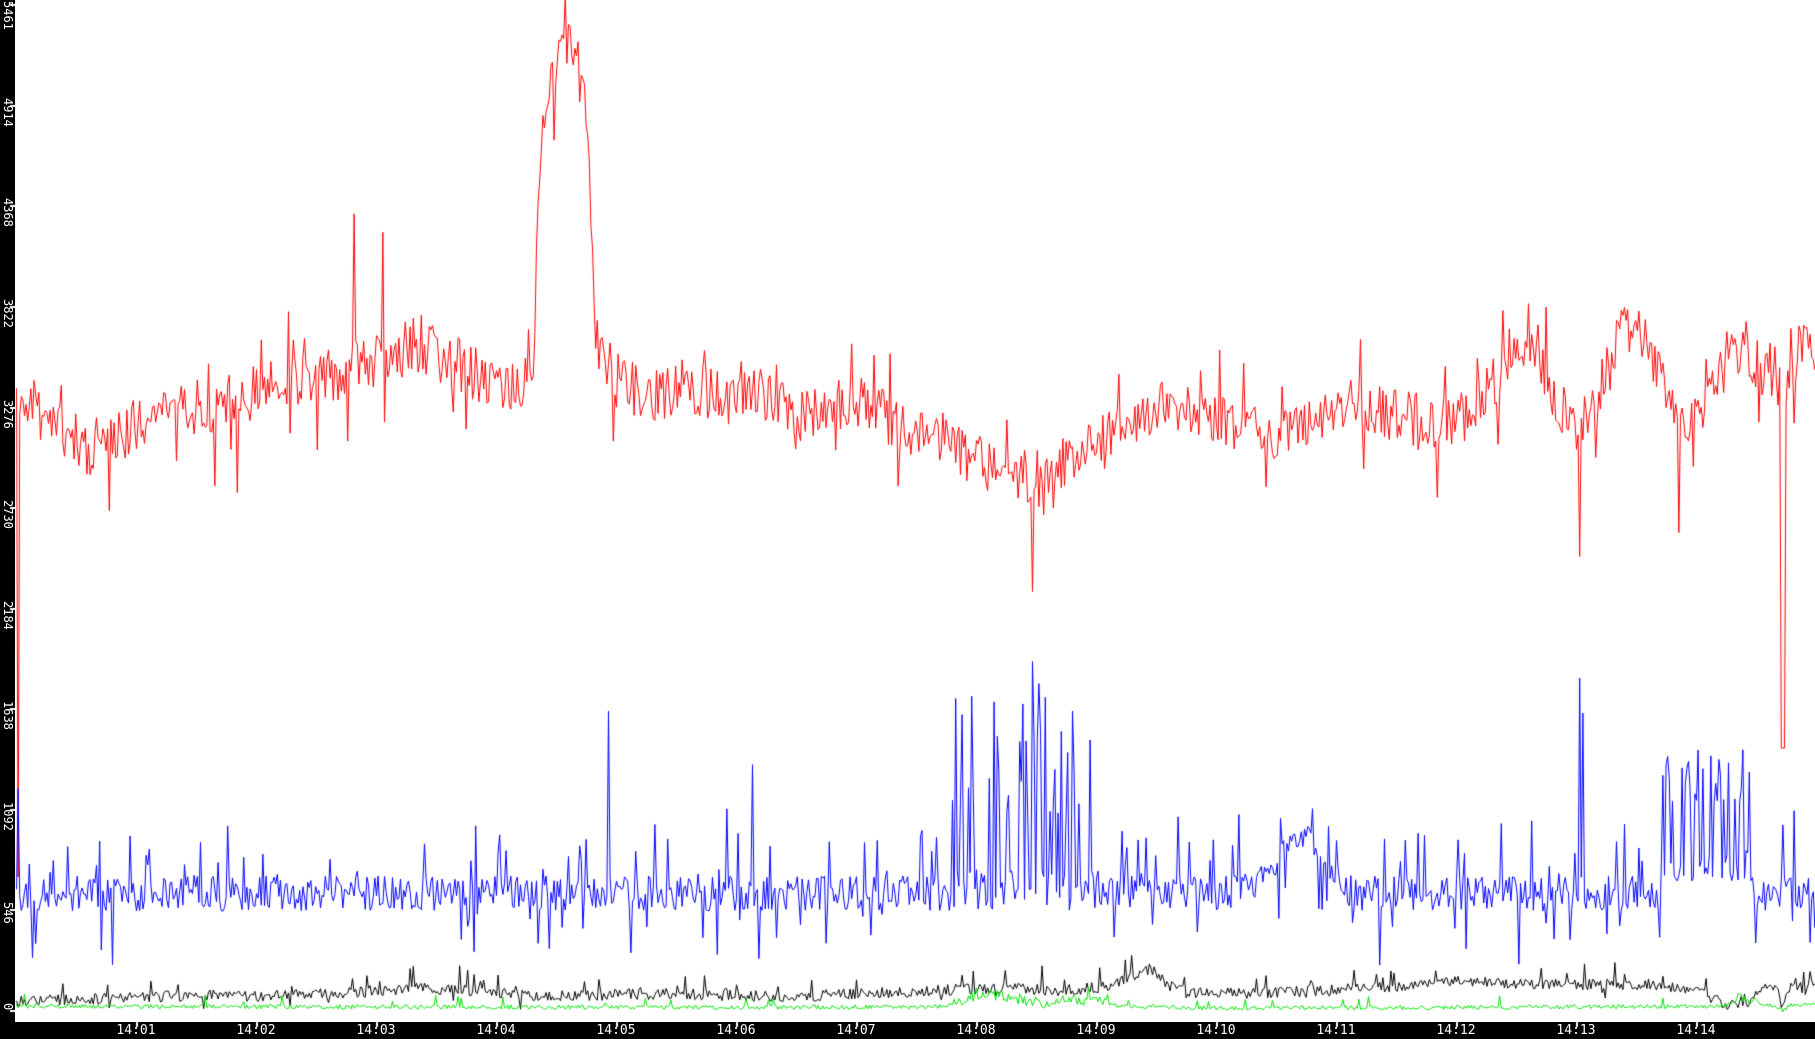 This screenshot has height=1039, width=1815. I want to click on x-tick-label-14:14: 14:14, so click(1696, 1030).